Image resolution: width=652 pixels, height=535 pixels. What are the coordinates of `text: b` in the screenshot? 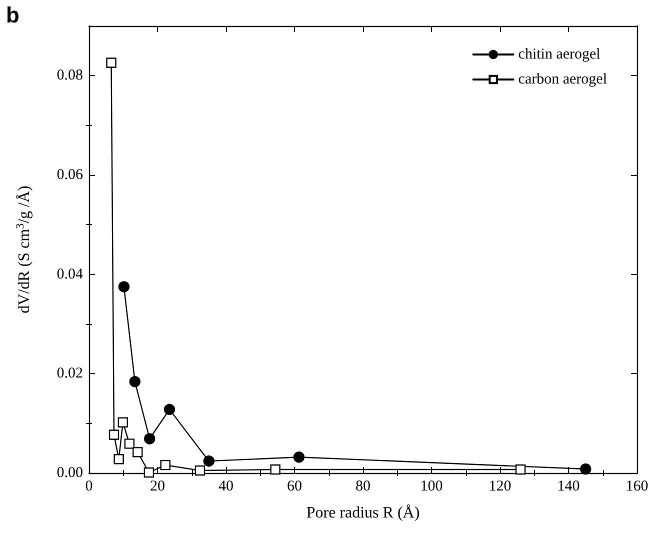 It's located at (13, 15).